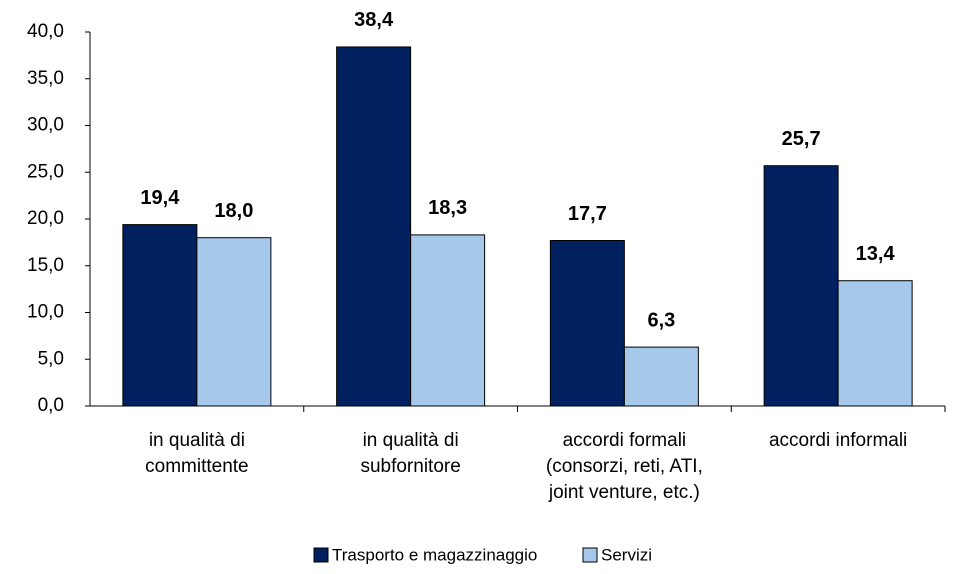 The width and height of the screenshot is (953, 574). Describe the element at coordinates (45, 171) in the screenshot. I see `y-tick-label: 25,0` at that location.